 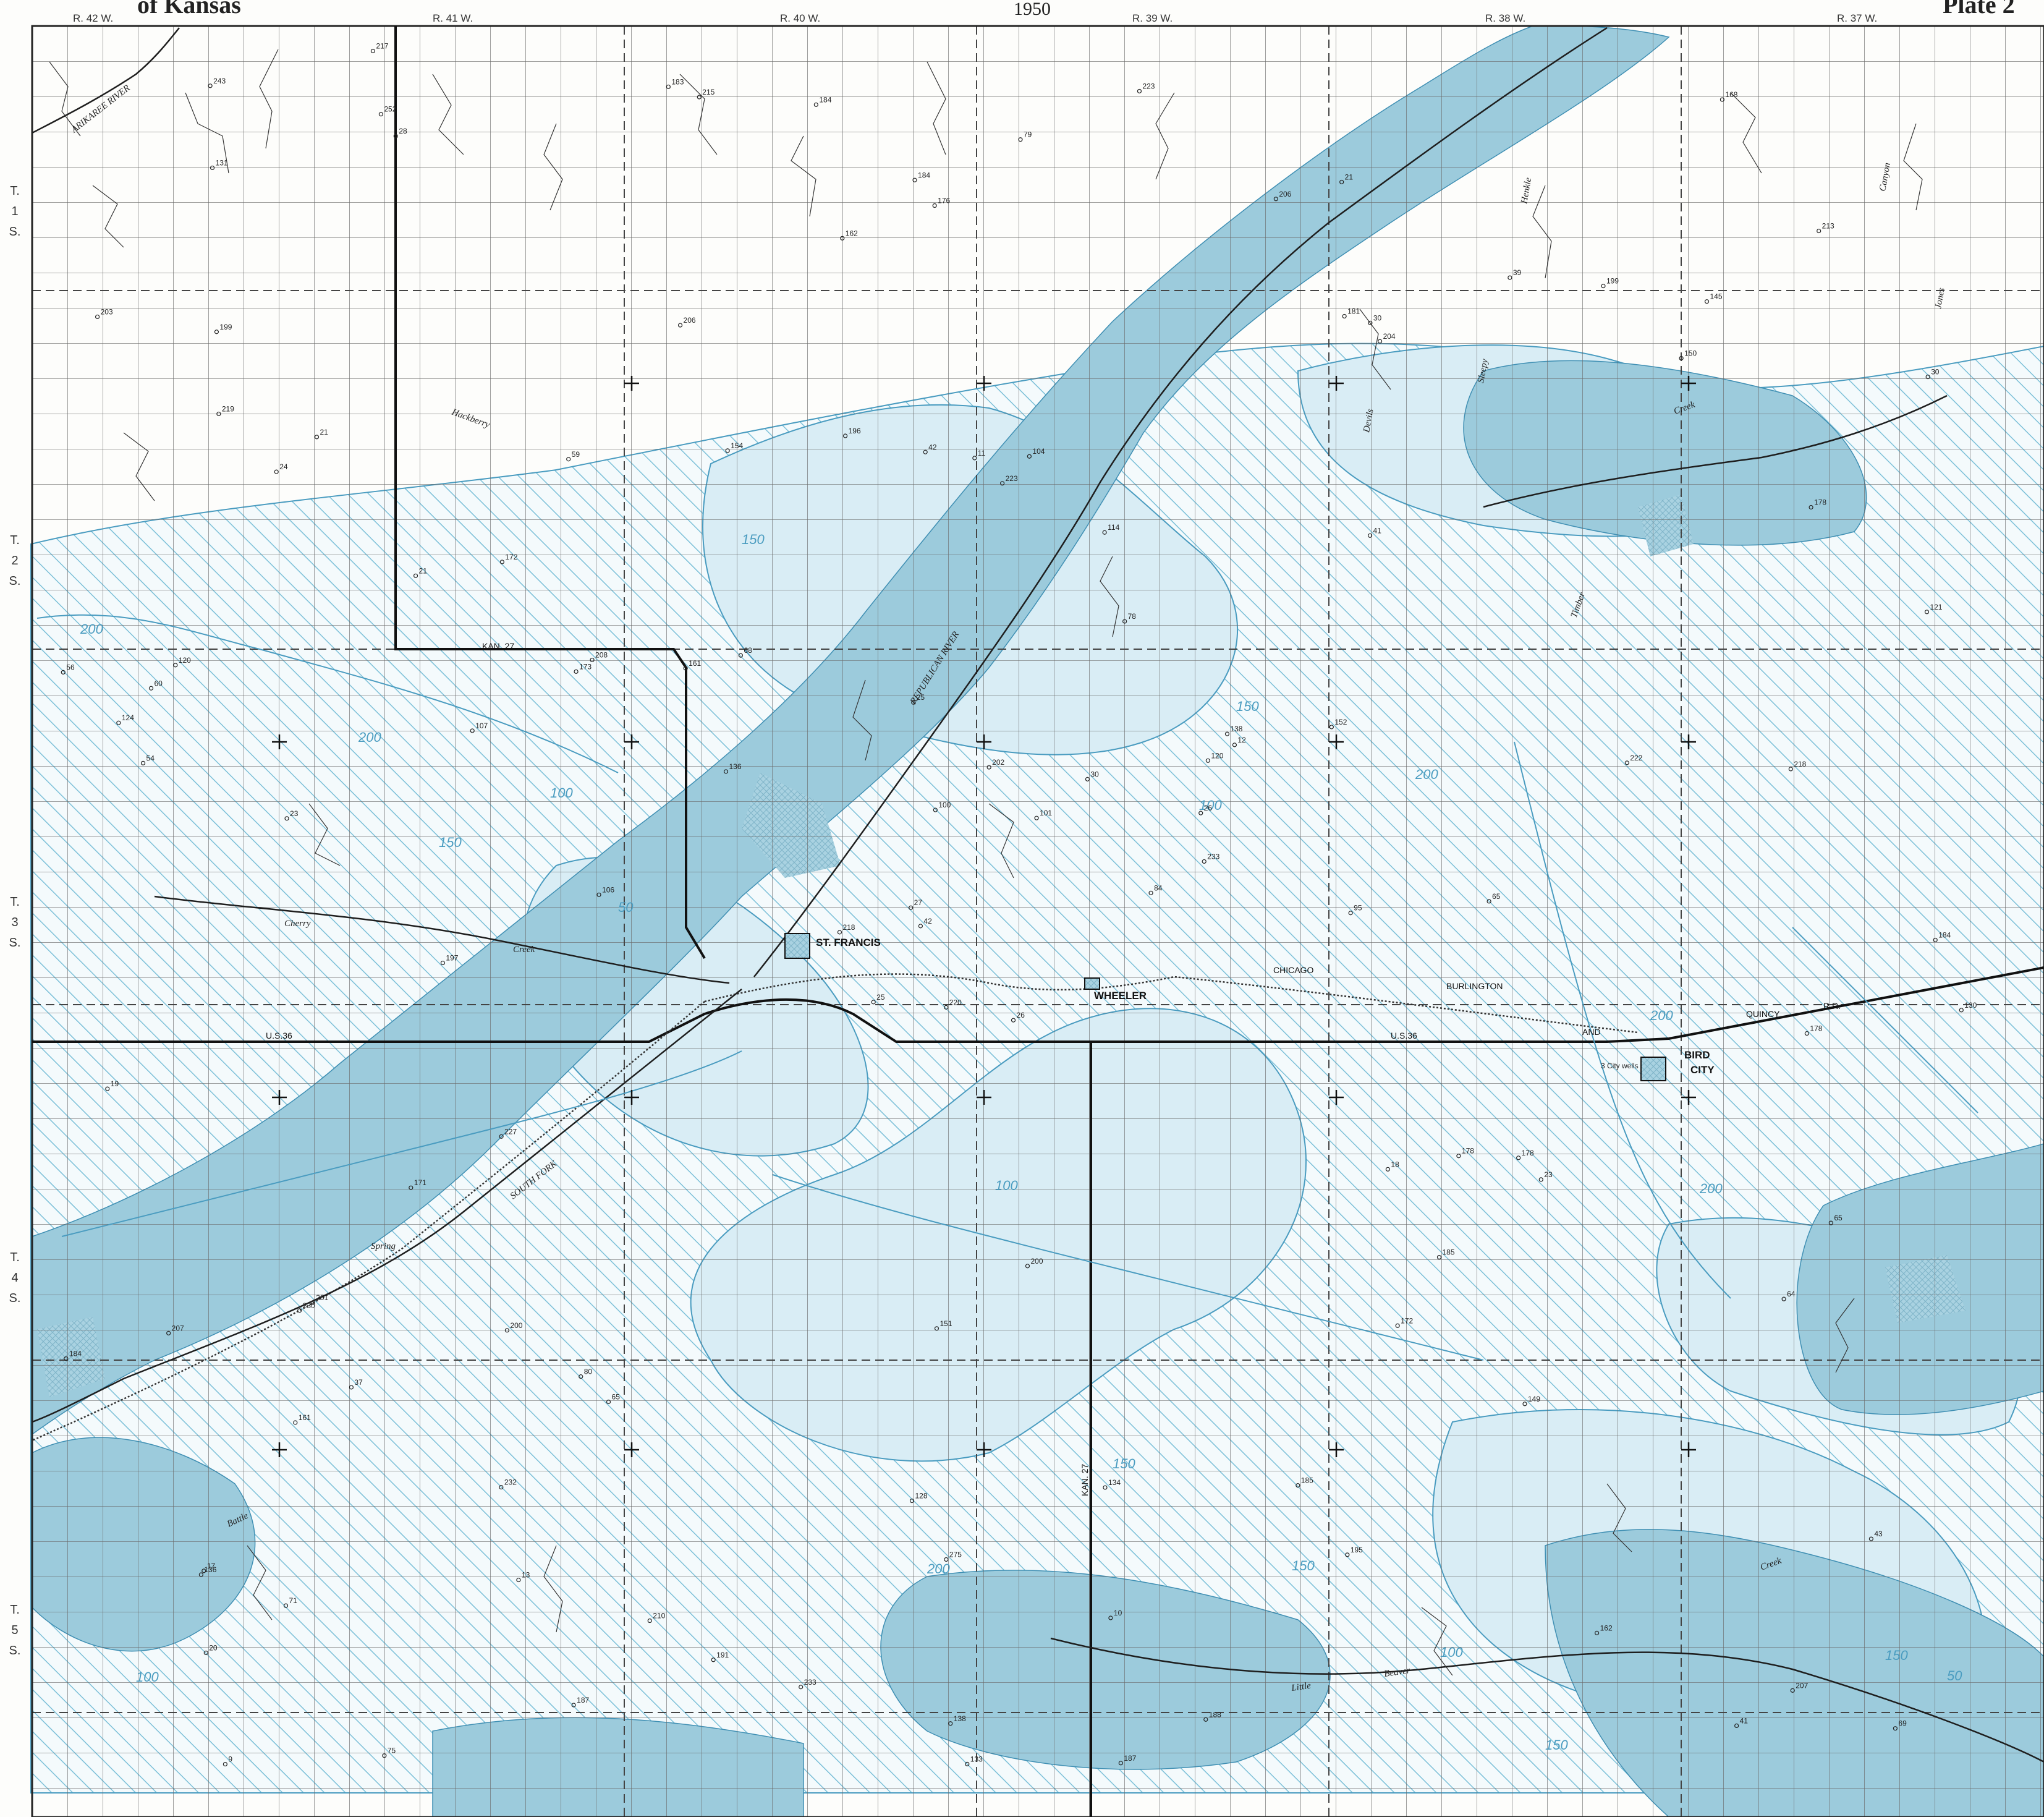 I want to click on svg-text: 100, so click(x=1210, y=806).